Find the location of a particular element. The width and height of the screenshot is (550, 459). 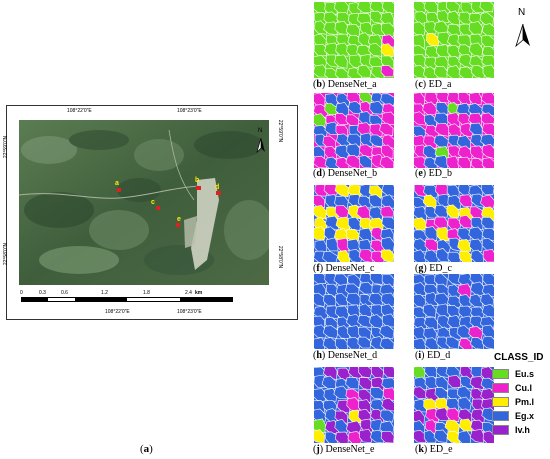

site-label-b: b is located at coordinates (197, 180).